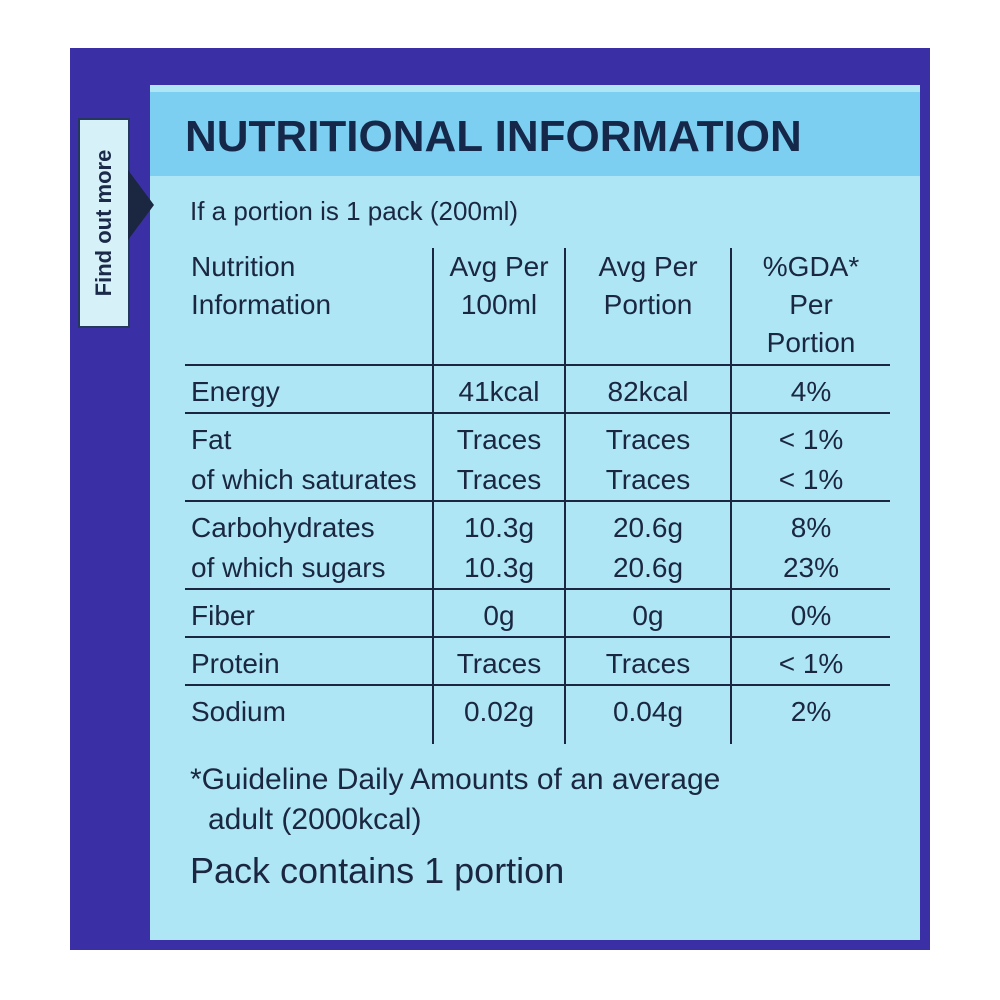  I want to click on nutrient-value: 82kcal, so click(647, 388).